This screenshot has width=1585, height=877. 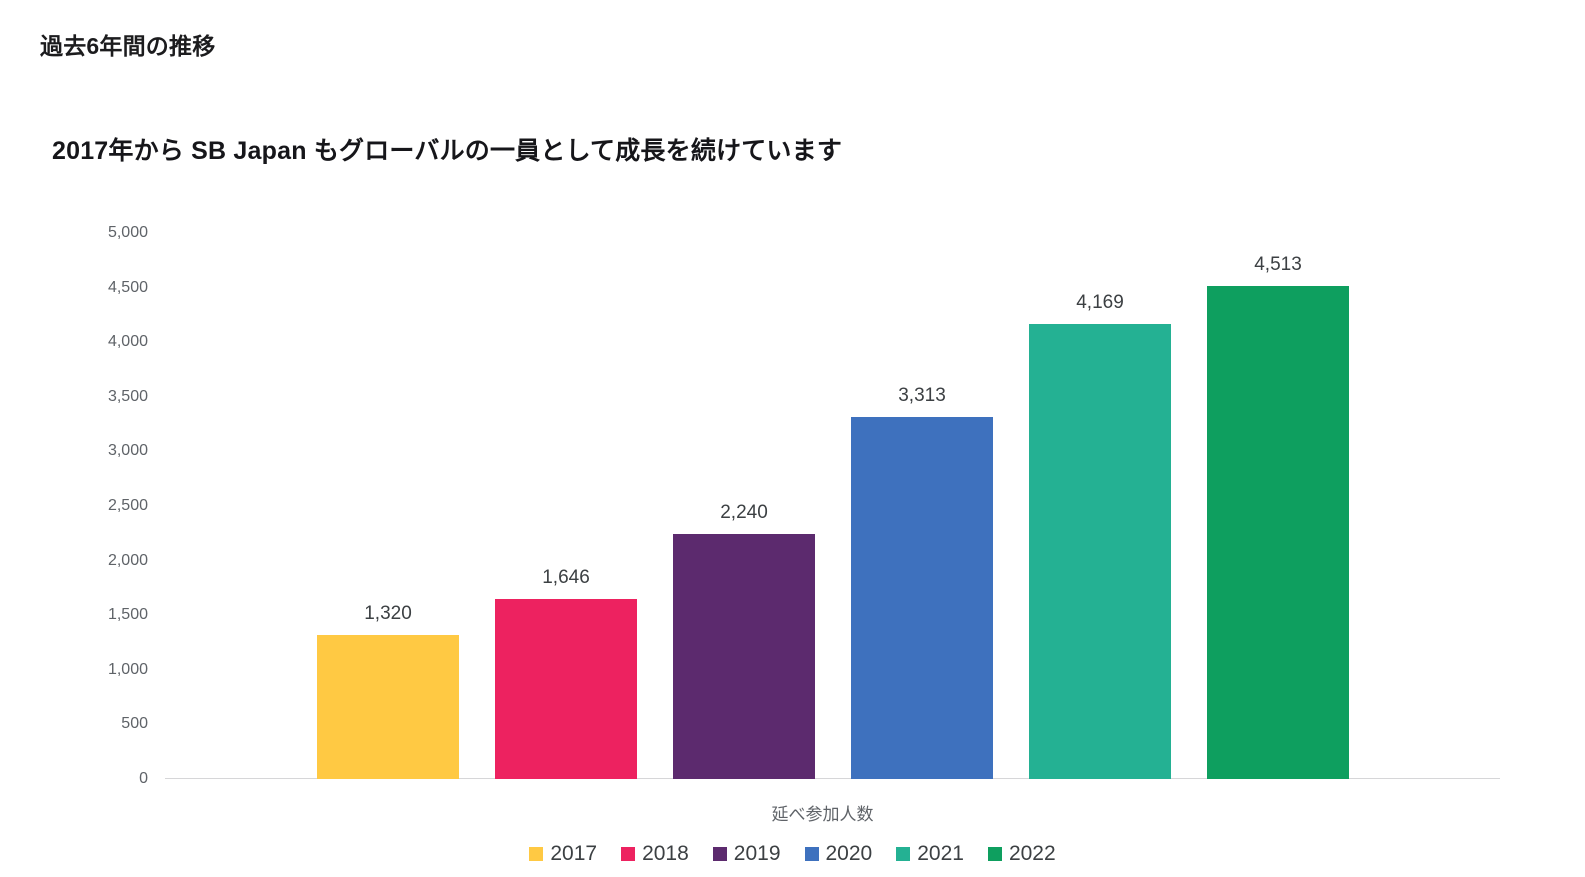 I want to click on chart-legend: 2017 2018 2019 2020 2021 2022, so click(x=792, y=853).